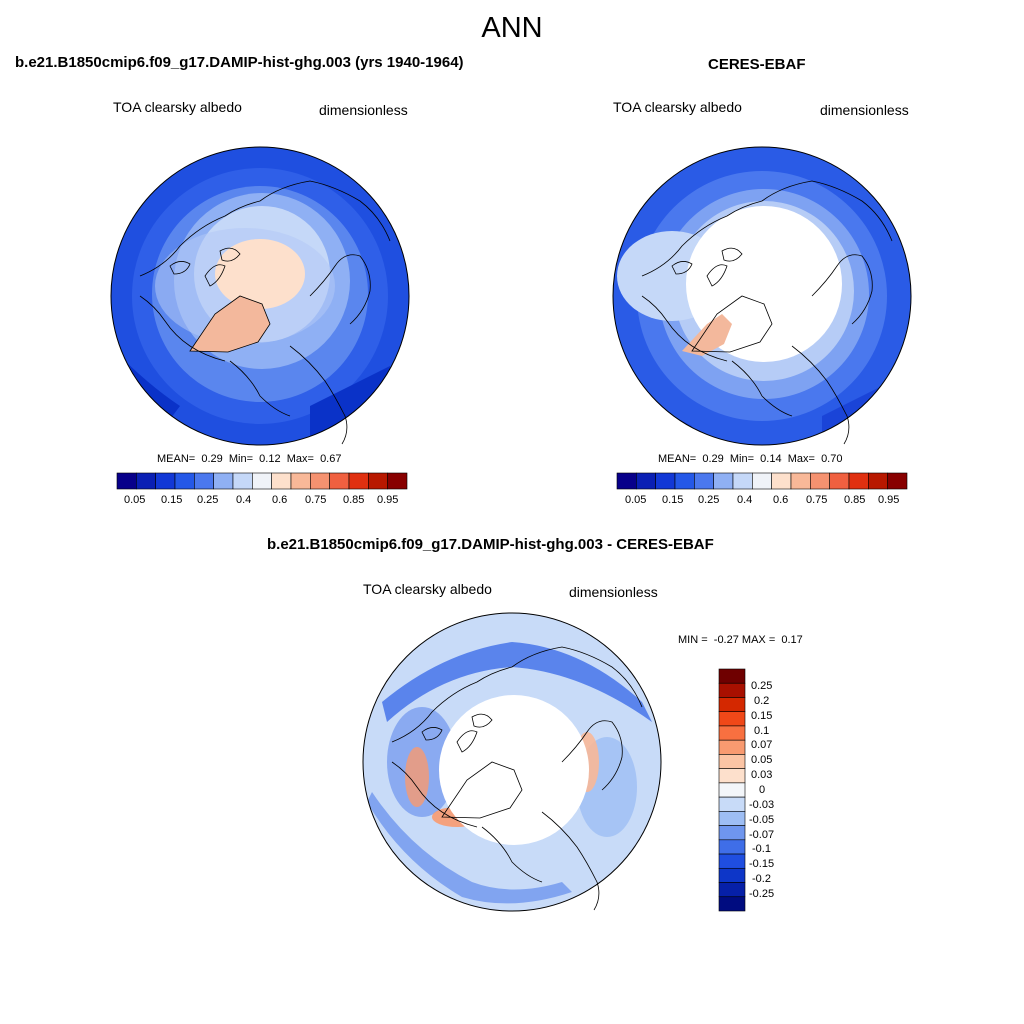  What do you see at coordinates (832, 459) in the screenshot?
I see `panel2-max-value: 0.70` at bounding box center [832, 459].